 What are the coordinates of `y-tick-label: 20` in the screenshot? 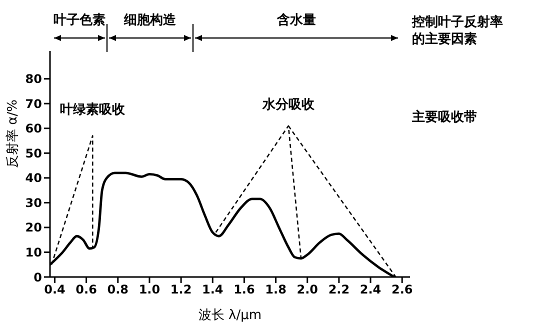 It's located at (33, 227).